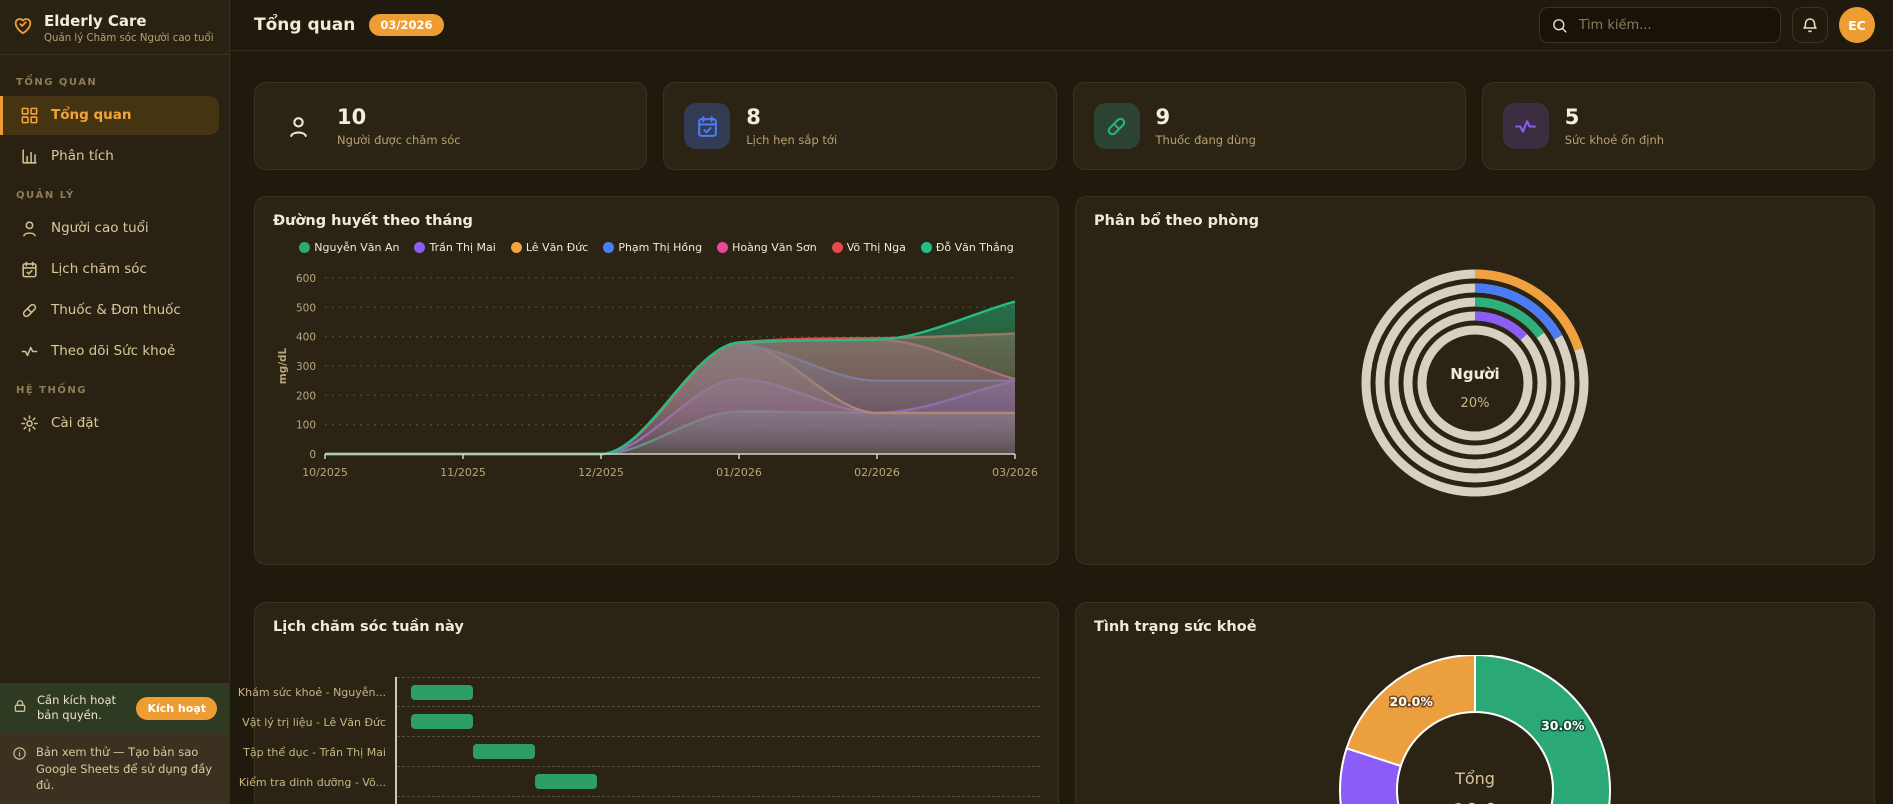  I want to click on legend-label: Võ Thị Nga, so click(876, 247).